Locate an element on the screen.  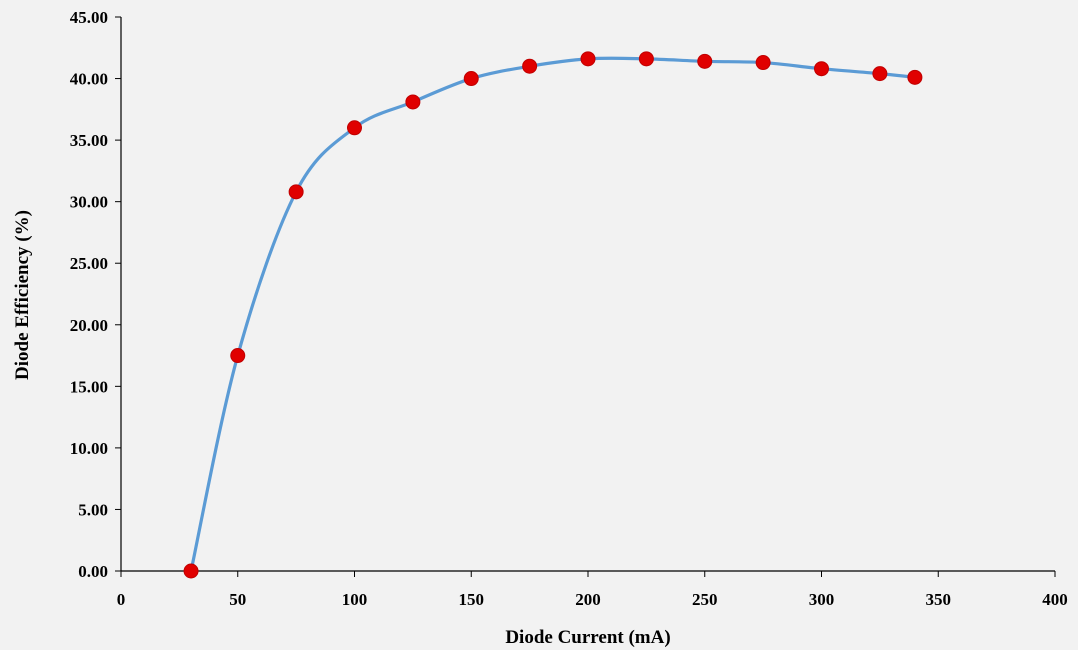
x-tick-label: 0 is located at coordinates (121, 599).